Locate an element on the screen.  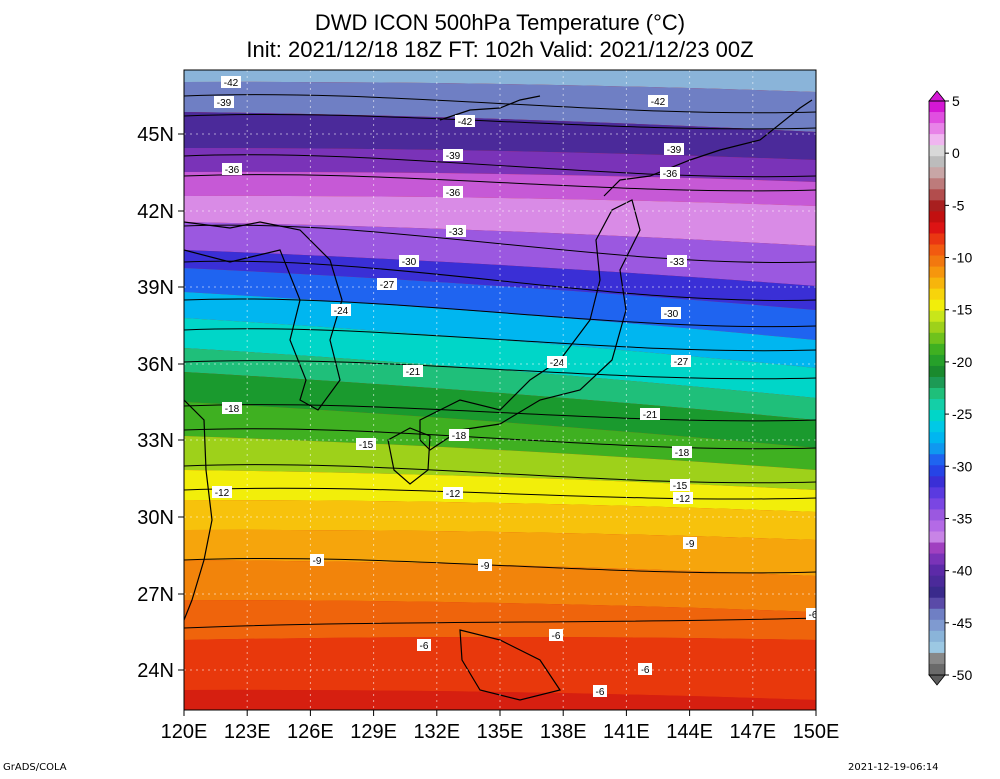
lat-label: 36N is located at coordinates (155, 365).